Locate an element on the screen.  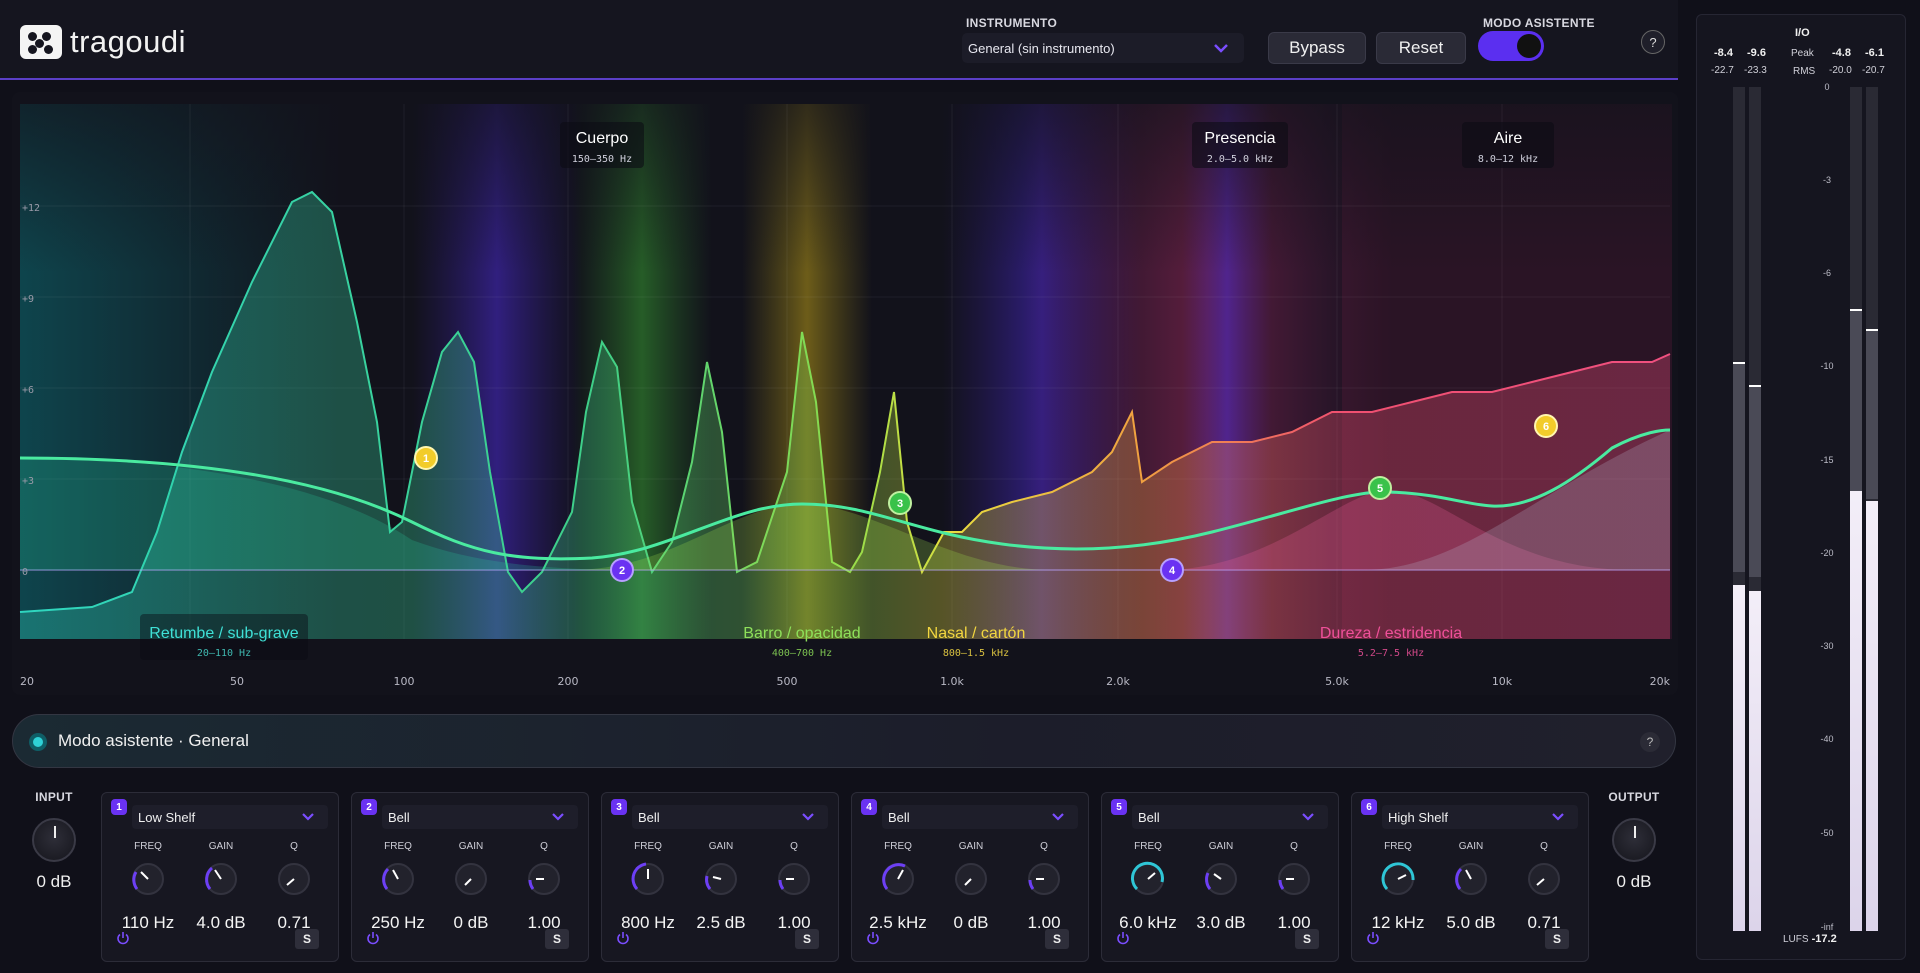
reset-button: Reset is located at coordinates (1421, 48).